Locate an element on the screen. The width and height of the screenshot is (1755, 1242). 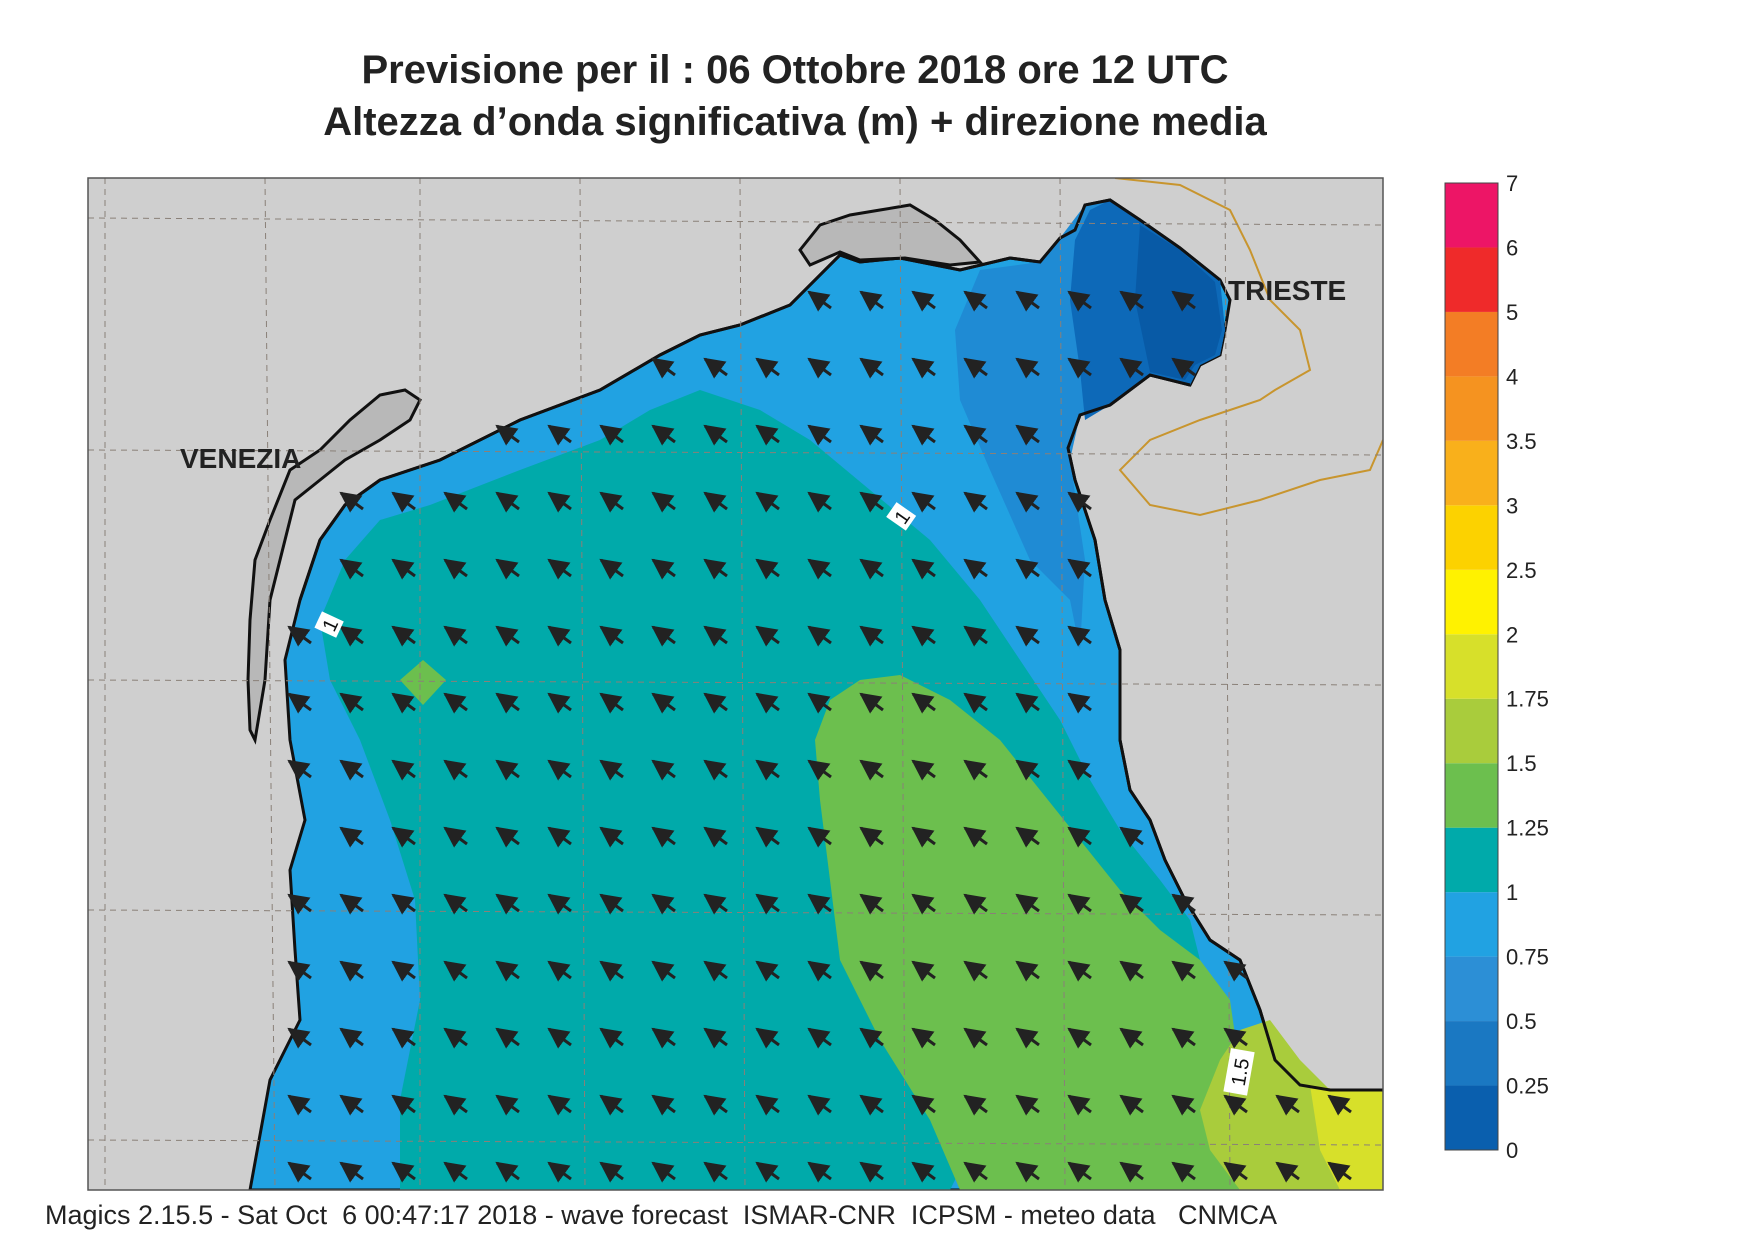
colorbar-tick-label: 5 is located at coordinates (1512, 312).